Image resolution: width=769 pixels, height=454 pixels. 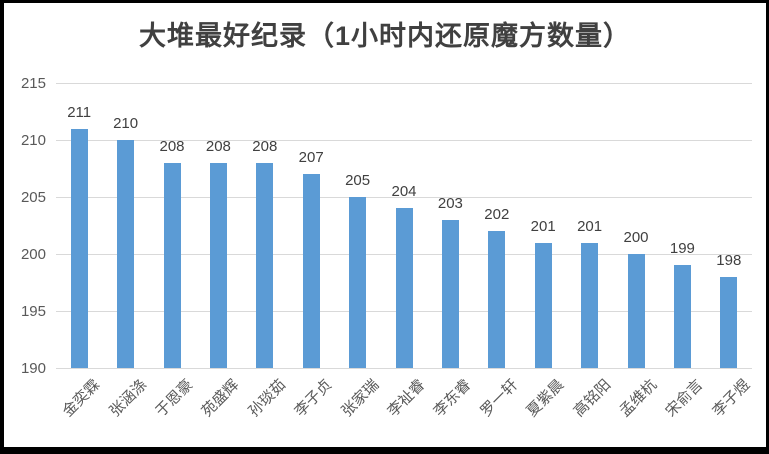 What do you see at coordinates (404, 192) in the screenshot?
I see `bar-value-label: 204` at bounding box center [404, 192].